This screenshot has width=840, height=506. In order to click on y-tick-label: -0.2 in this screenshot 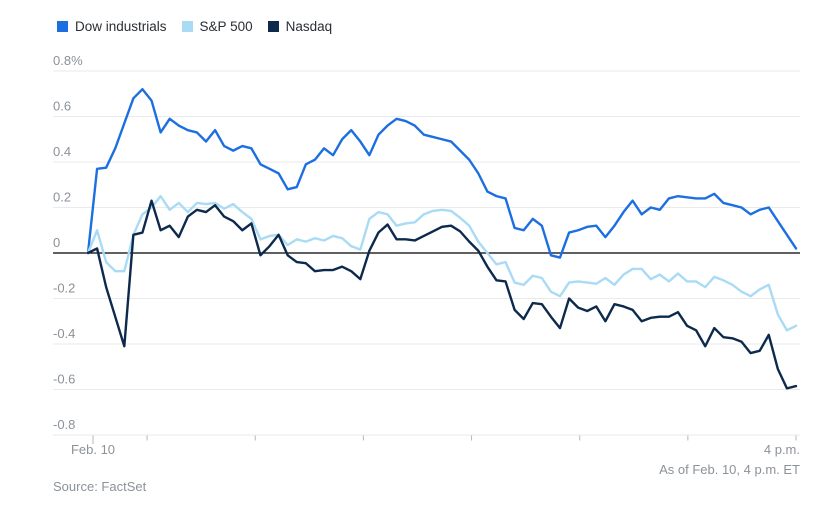, I will do `click(64, 288)`.